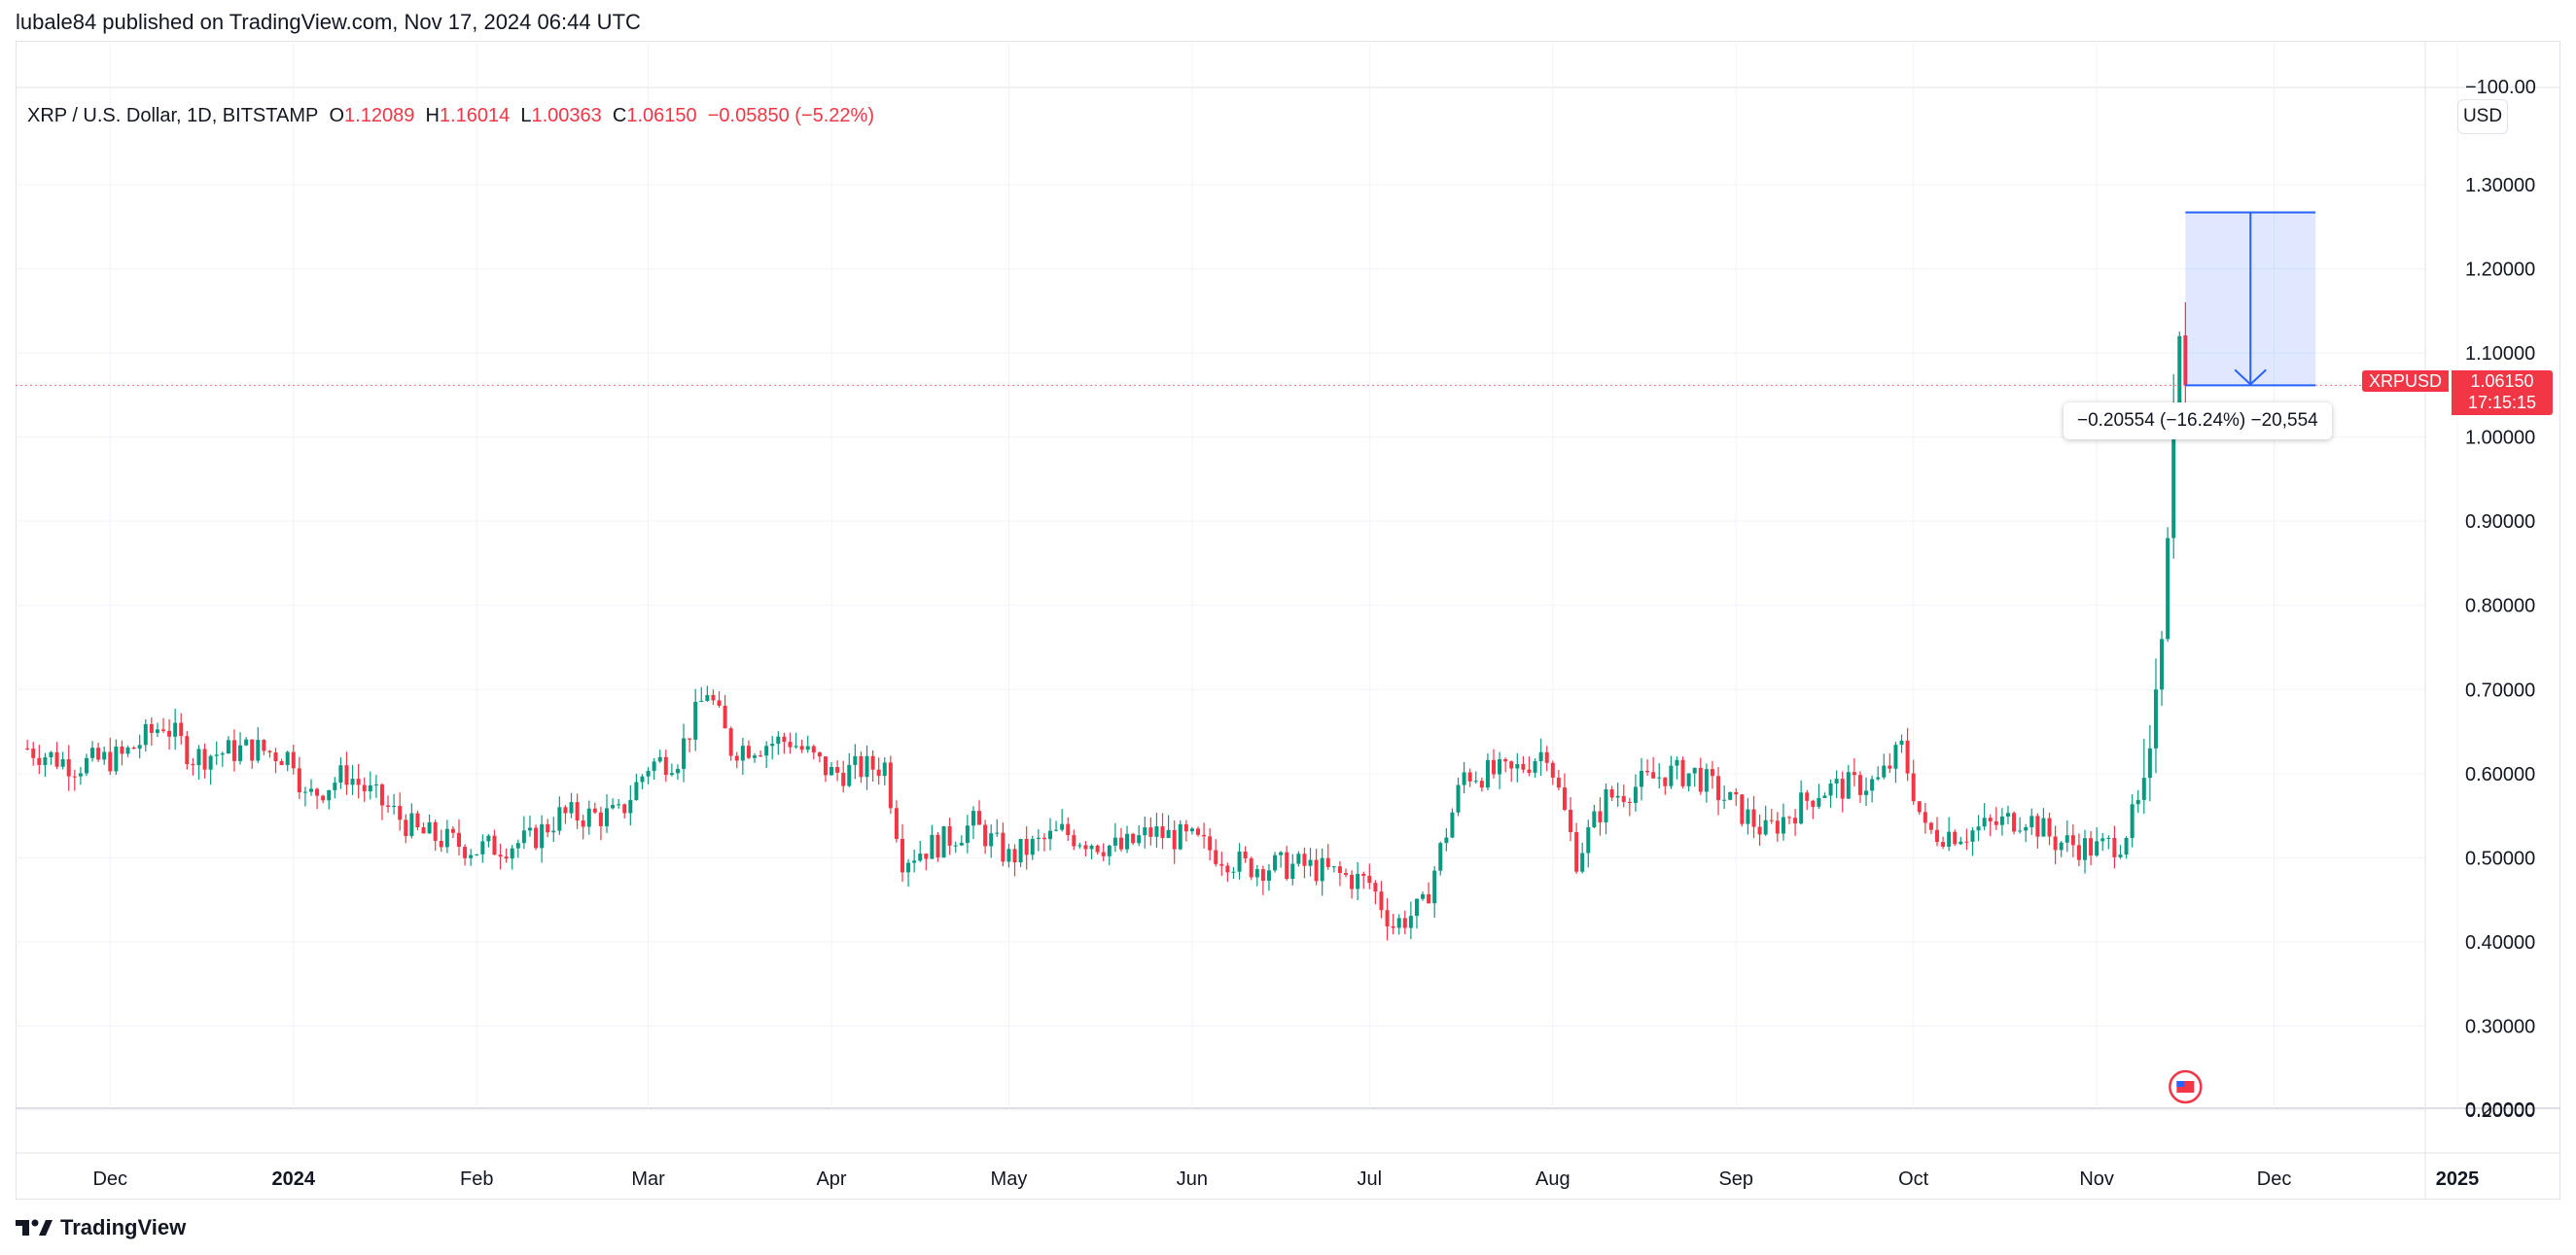  Describe the element at coordinates (2274, 1179) in the screenshot. I see `x-tick-label: Dec` at that location.